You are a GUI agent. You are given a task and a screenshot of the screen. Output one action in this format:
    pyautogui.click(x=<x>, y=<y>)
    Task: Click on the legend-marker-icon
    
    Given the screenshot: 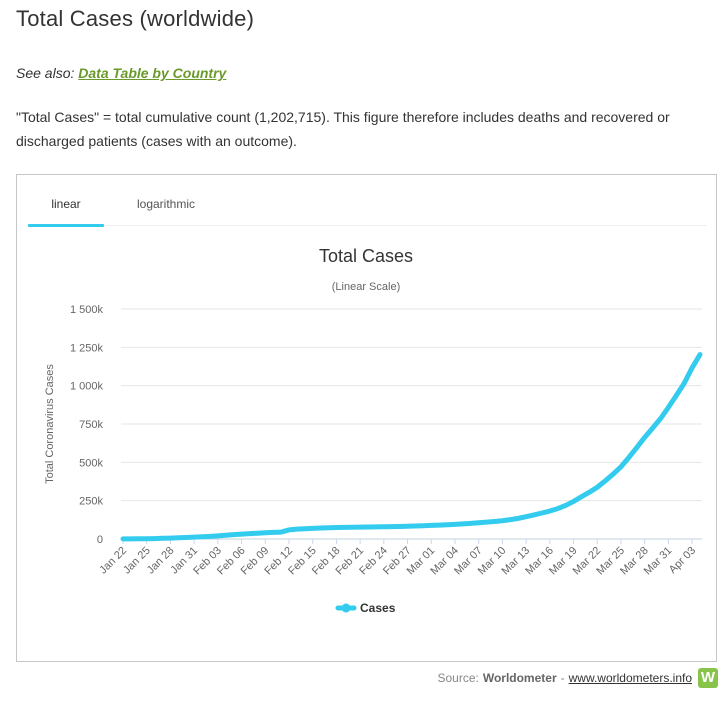 What is the action you would take?
    pyautogui.click(x=346, y=608)
    